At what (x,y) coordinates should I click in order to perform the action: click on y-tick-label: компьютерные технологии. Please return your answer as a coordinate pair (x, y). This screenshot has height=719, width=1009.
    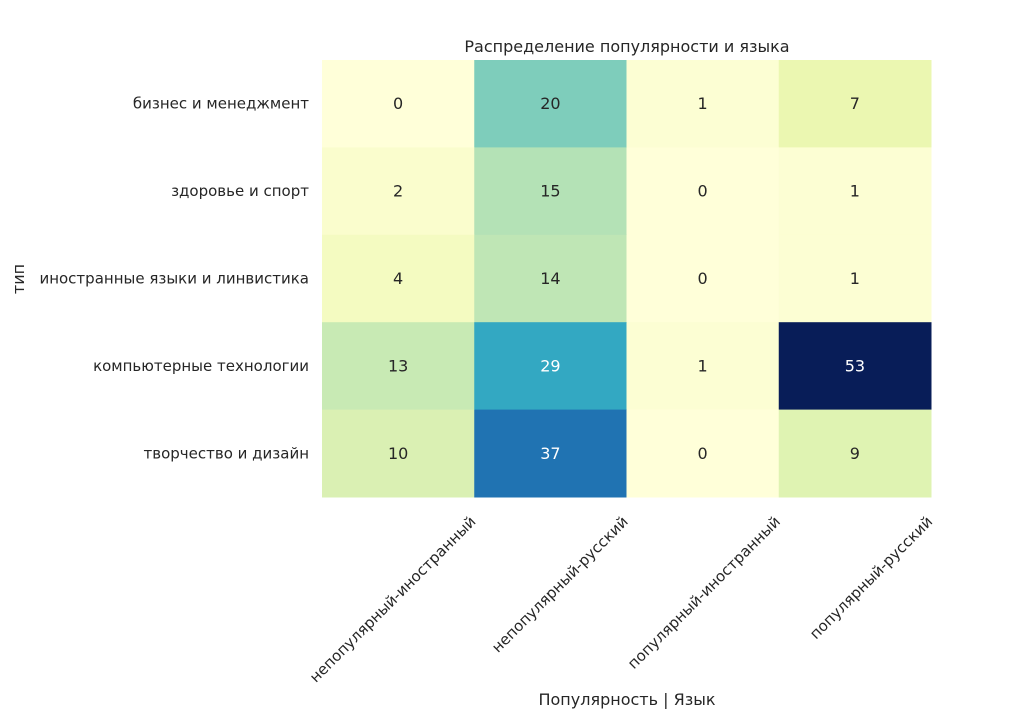
    Looking at the image, I should click on (201, 366).